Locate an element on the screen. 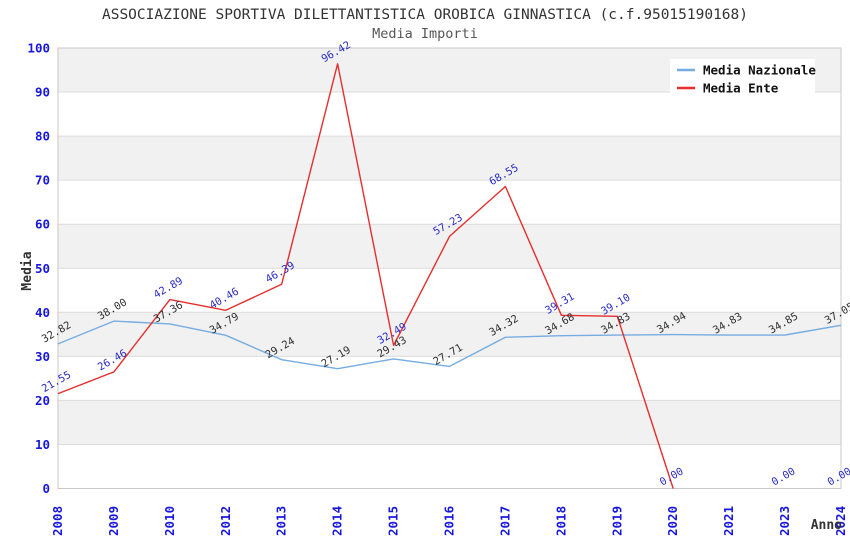  y-tick-label: 0 is located at coordinates (46, 488).